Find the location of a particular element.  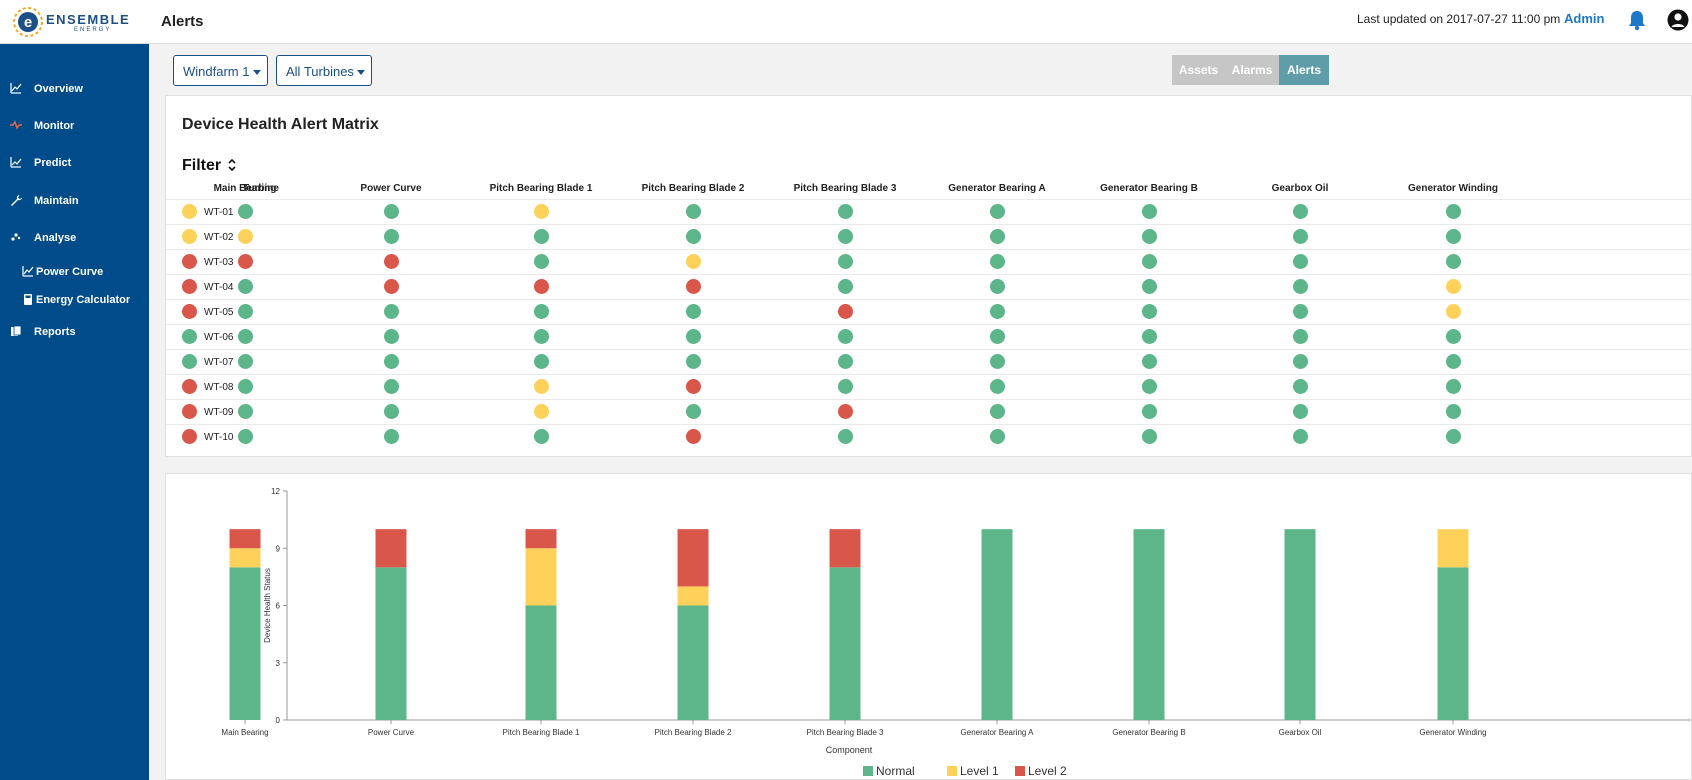

tab-alarms: Alarms is located at coordinates (1252, 70).